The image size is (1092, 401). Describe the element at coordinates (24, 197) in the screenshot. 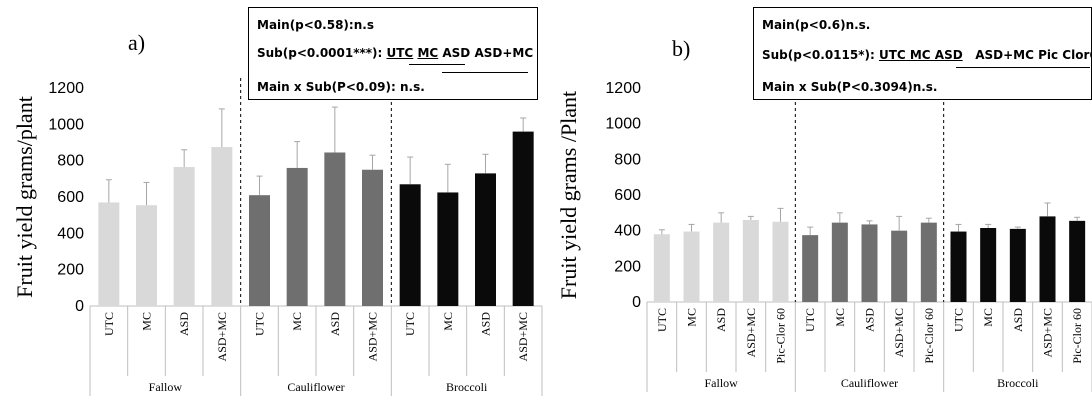

I see `y-axis-label-a: Fruit yield grams/plant` at that location.